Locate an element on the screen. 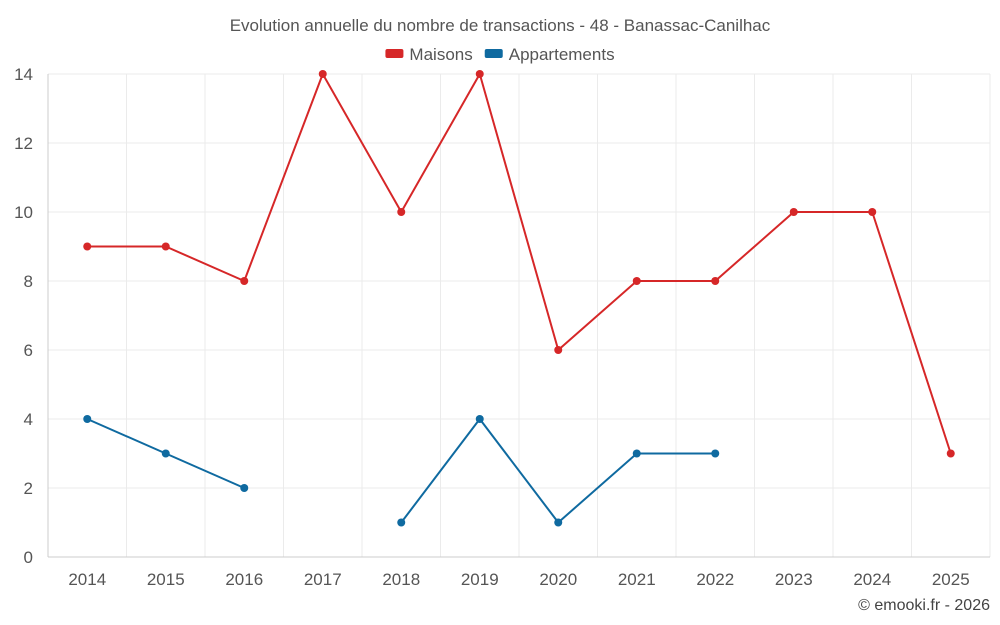  point-appartements-2018 is located at coordinates (401, 522).